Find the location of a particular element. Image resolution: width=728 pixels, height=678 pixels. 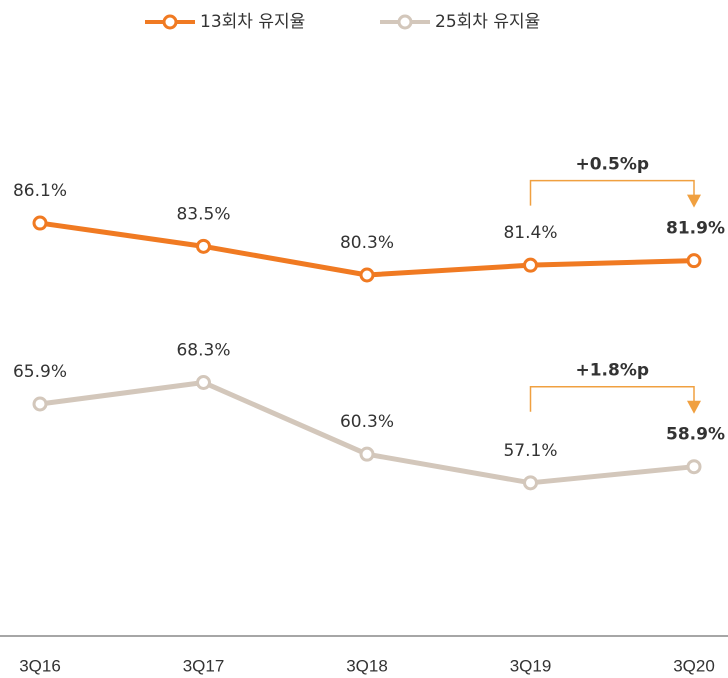

data-label: 81.9% is located at coordinates (695, 229).